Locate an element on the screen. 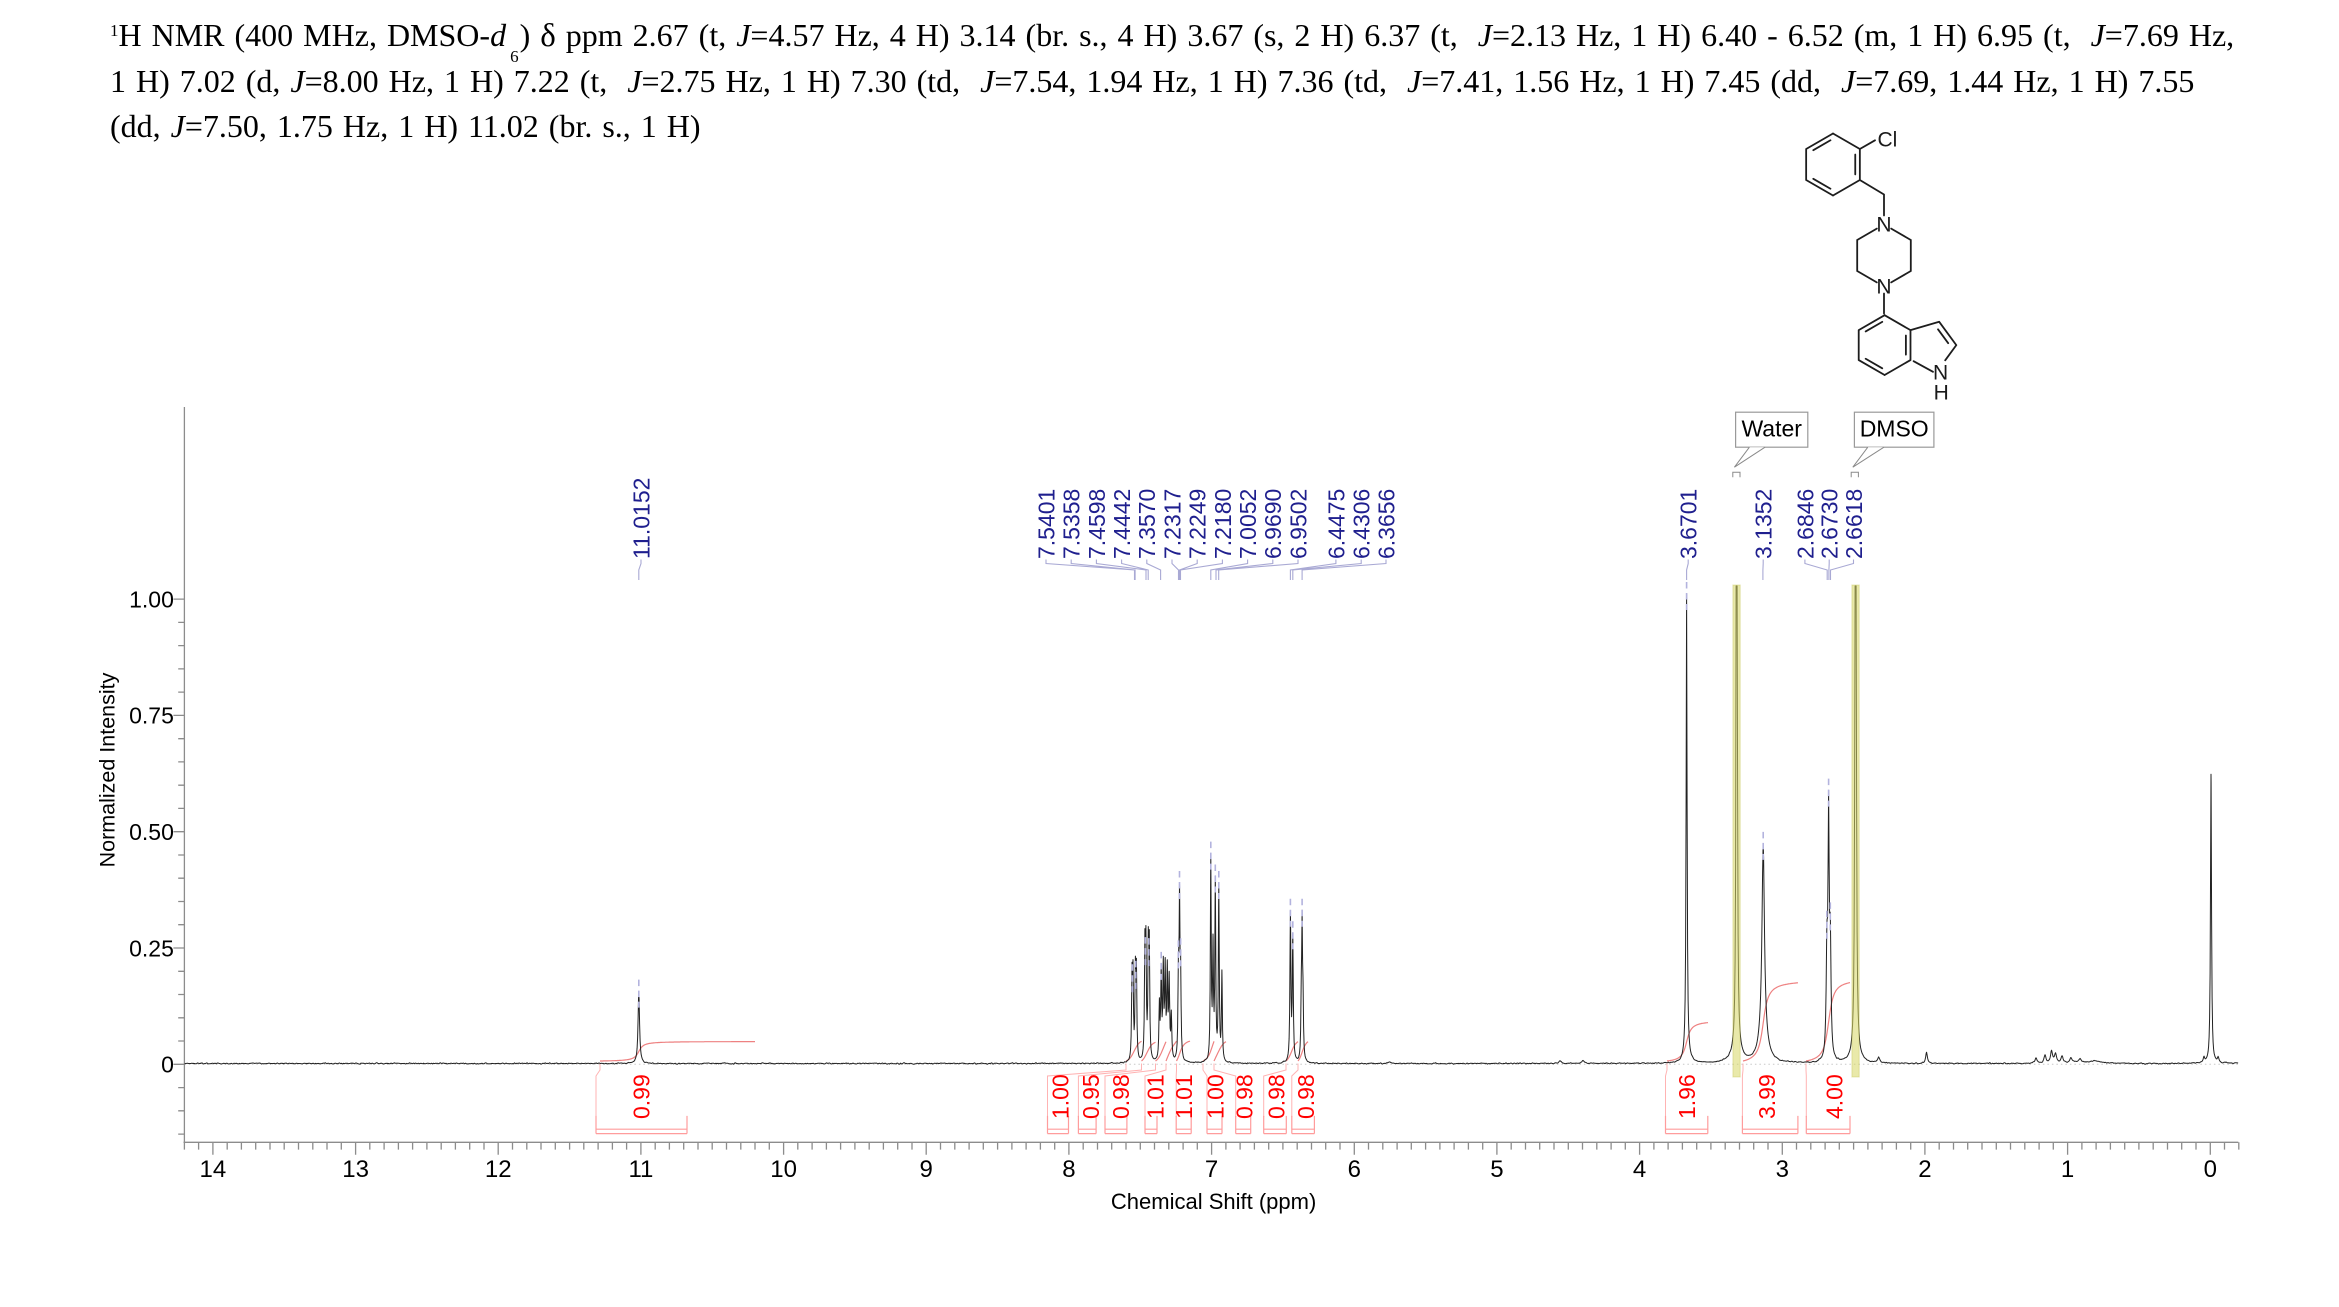 This screenshot has height=1307, width=2339. svg-text: 6.9502 is located at coordinates (1298, 524).